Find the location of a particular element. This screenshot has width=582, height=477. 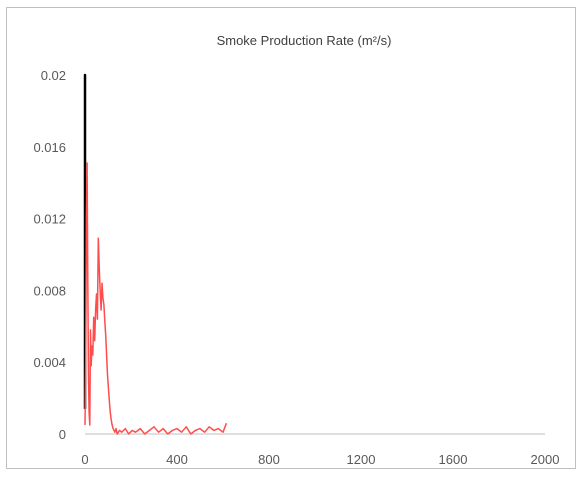

y-tick-label: 0 is located at coordinates (62, 434).